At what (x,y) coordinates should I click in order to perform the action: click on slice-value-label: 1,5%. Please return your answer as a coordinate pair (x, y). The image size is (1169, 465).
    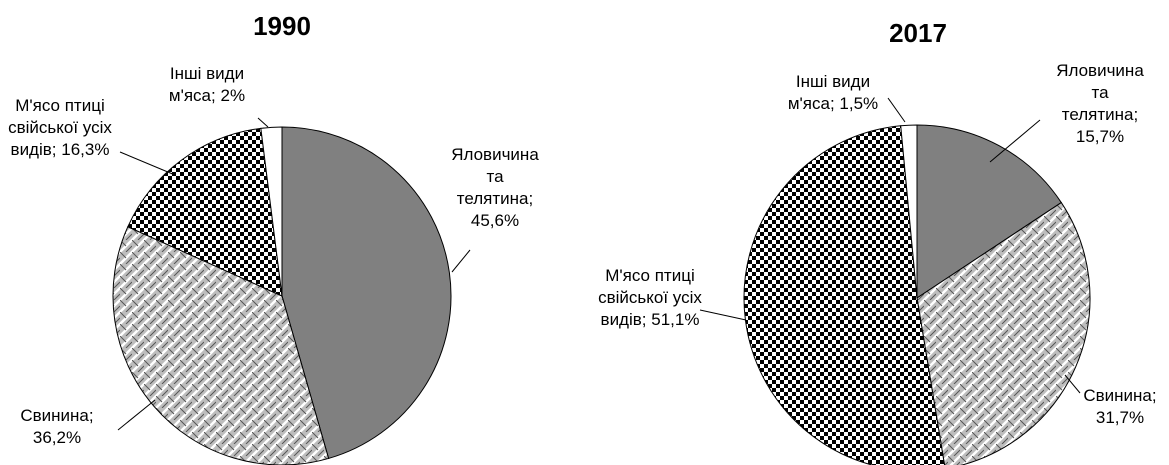
    Looking at the image, I should click on (859, 103).